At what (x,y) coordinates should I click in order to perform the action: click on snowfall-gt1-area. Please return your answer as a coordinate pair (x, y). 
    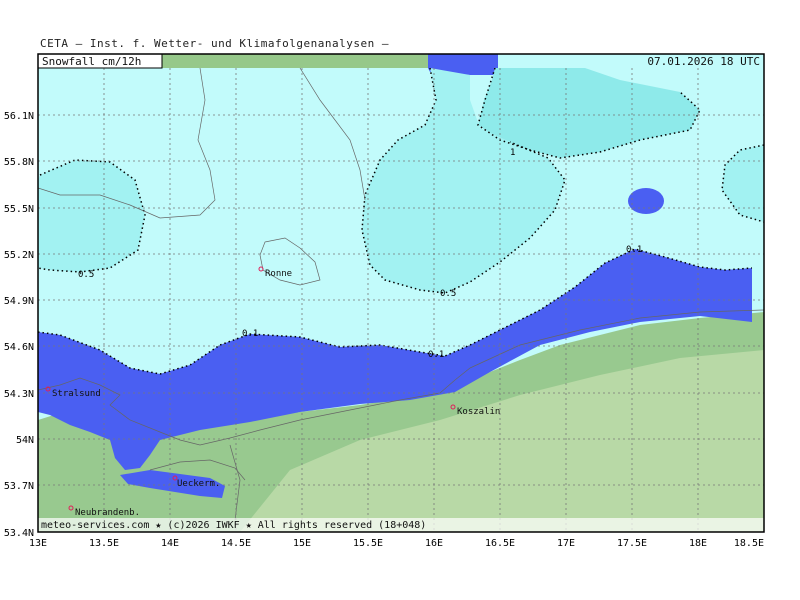
    Looking at the image, I should click on (589, 113).